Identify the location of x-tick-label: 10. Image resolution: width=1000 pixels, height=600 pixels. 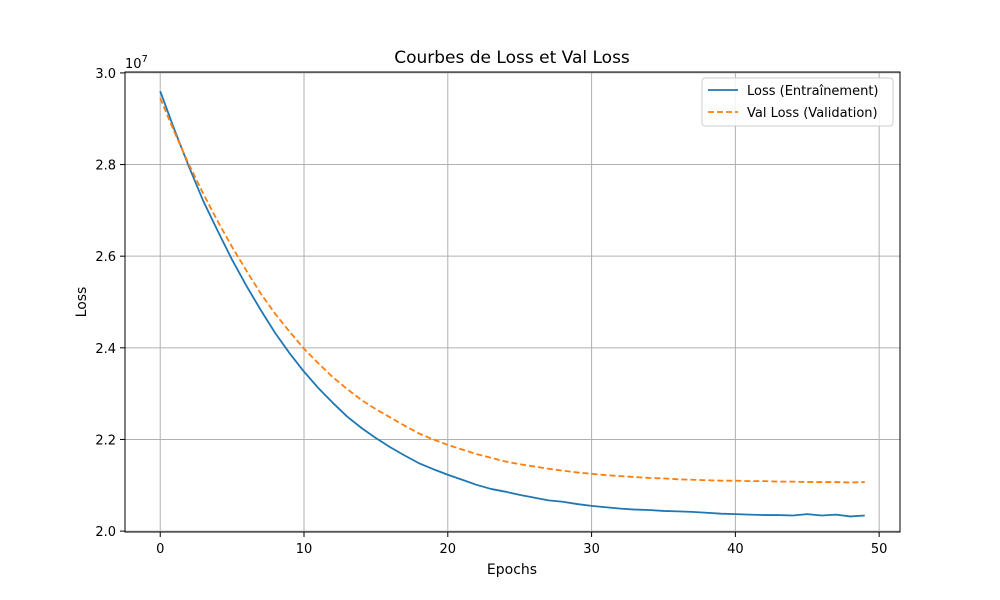
(304, 549).